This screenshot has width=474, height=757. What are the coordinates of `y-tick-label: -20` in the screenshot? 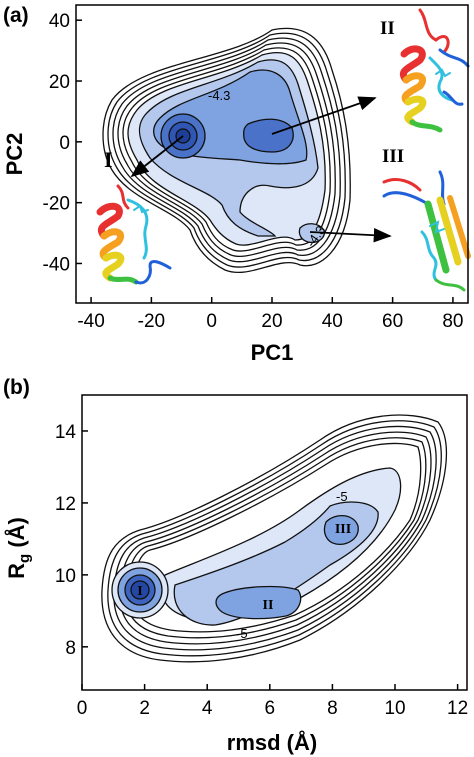 It's located at (56, 204).